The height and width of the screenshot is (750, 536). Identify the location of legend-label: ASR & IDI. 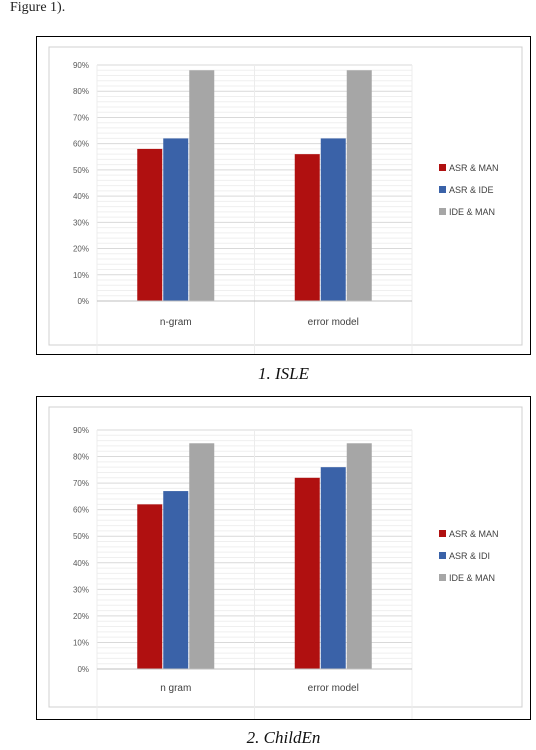
(469, 556).